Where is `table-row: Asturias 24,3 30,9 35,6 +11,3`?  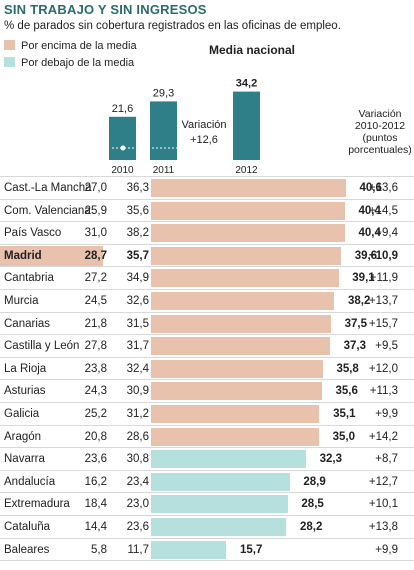
table-row: Asturias 24,3 30,9 35,6 +11,3 is located at coordinates (207, 390).